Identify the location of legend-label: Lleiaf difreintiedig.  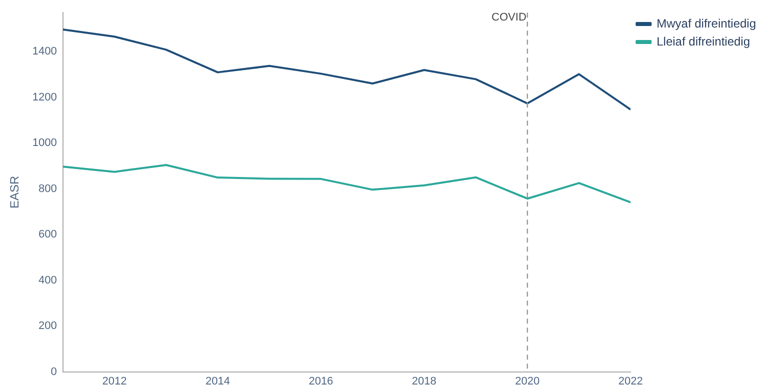
(703, 41).